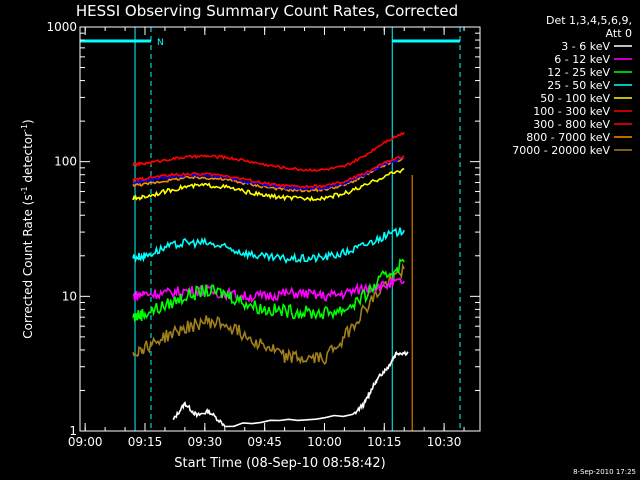 This screenshot has height=480, width=640. Describe the element at coordinates (575, 98) in the screenshot. I see `legend-label-5: 50 - 100 keV` at that location.